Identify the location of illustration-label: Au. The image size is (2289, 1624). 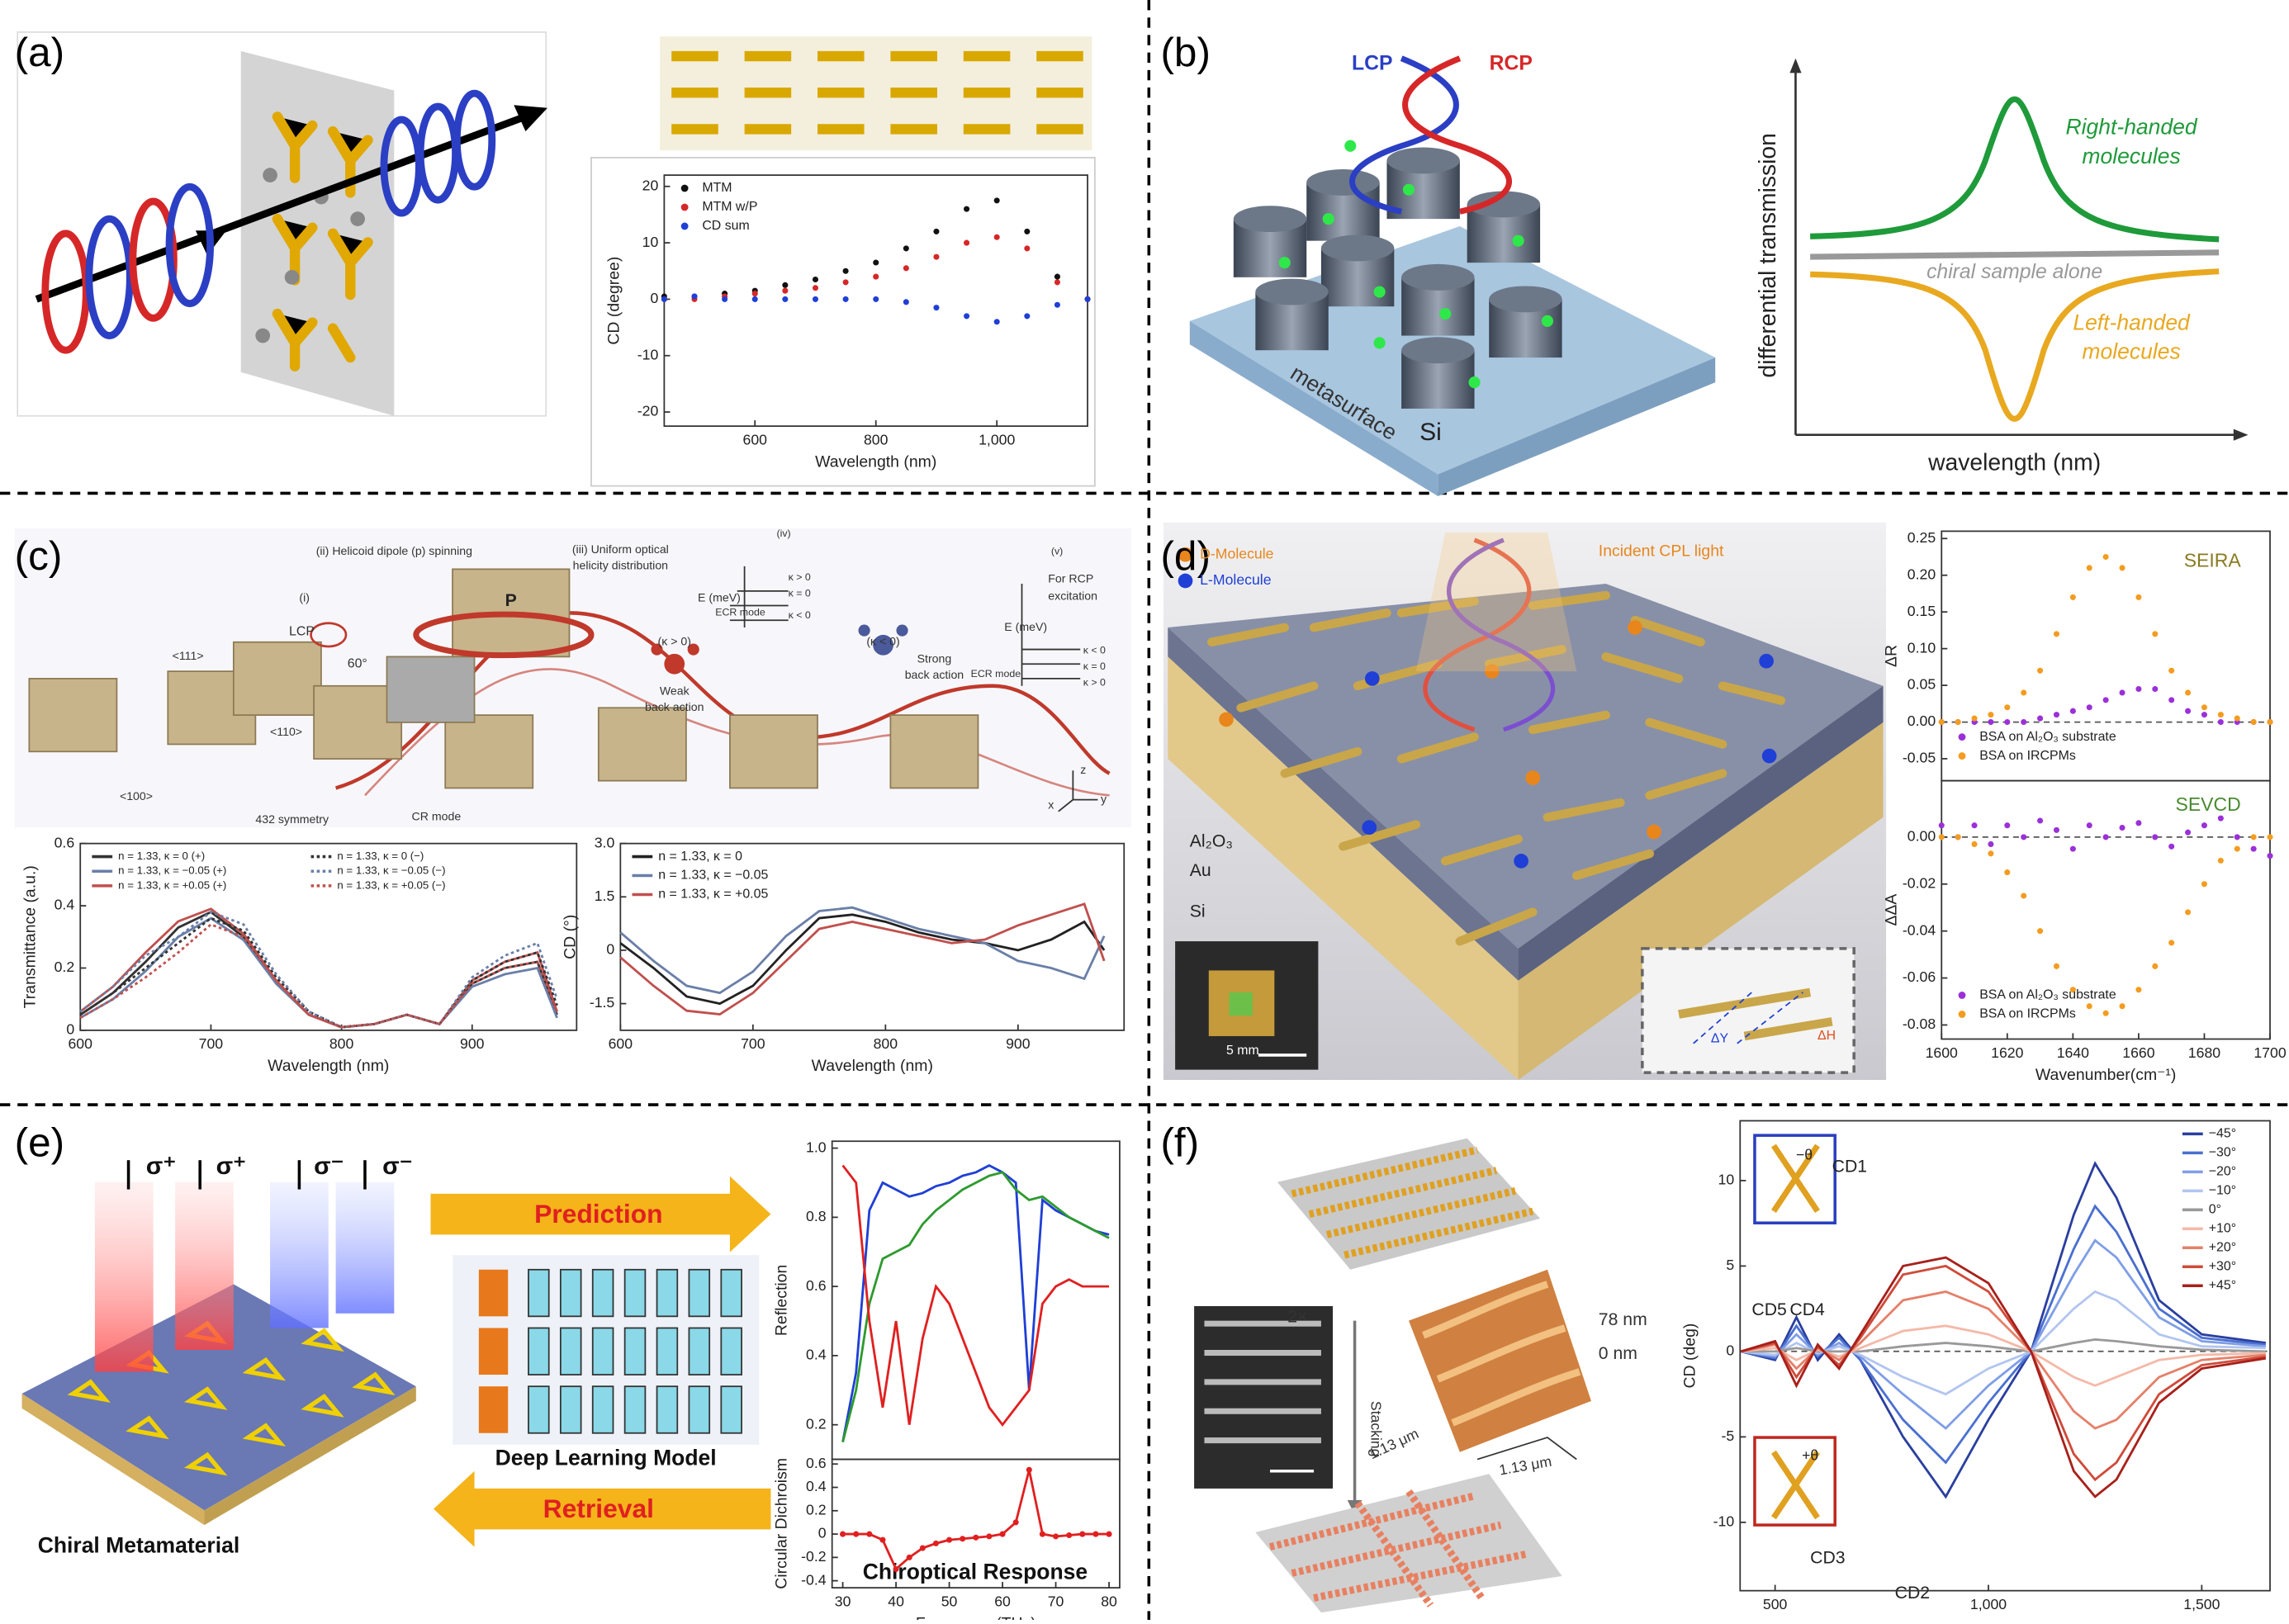
(1201, 870).